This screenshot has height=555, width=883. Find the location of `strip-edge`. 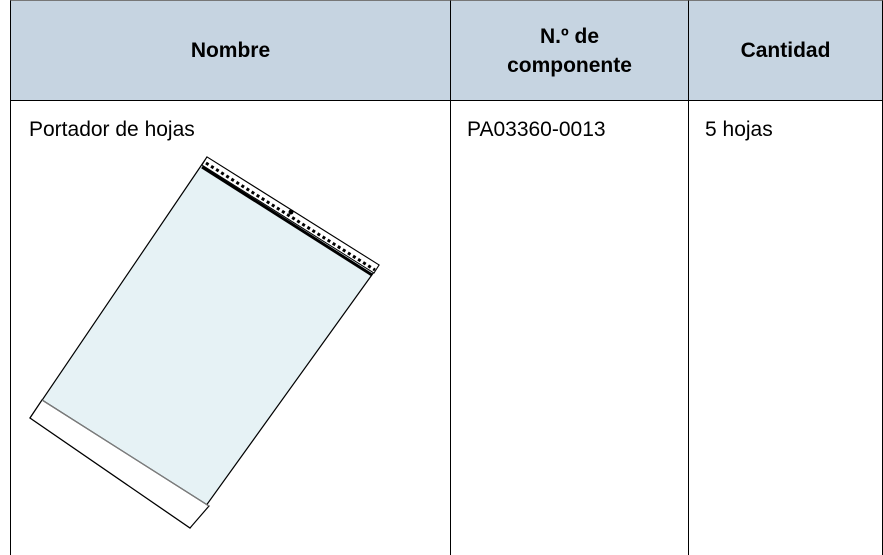

strip-edge is located at coordinates (287, 221).